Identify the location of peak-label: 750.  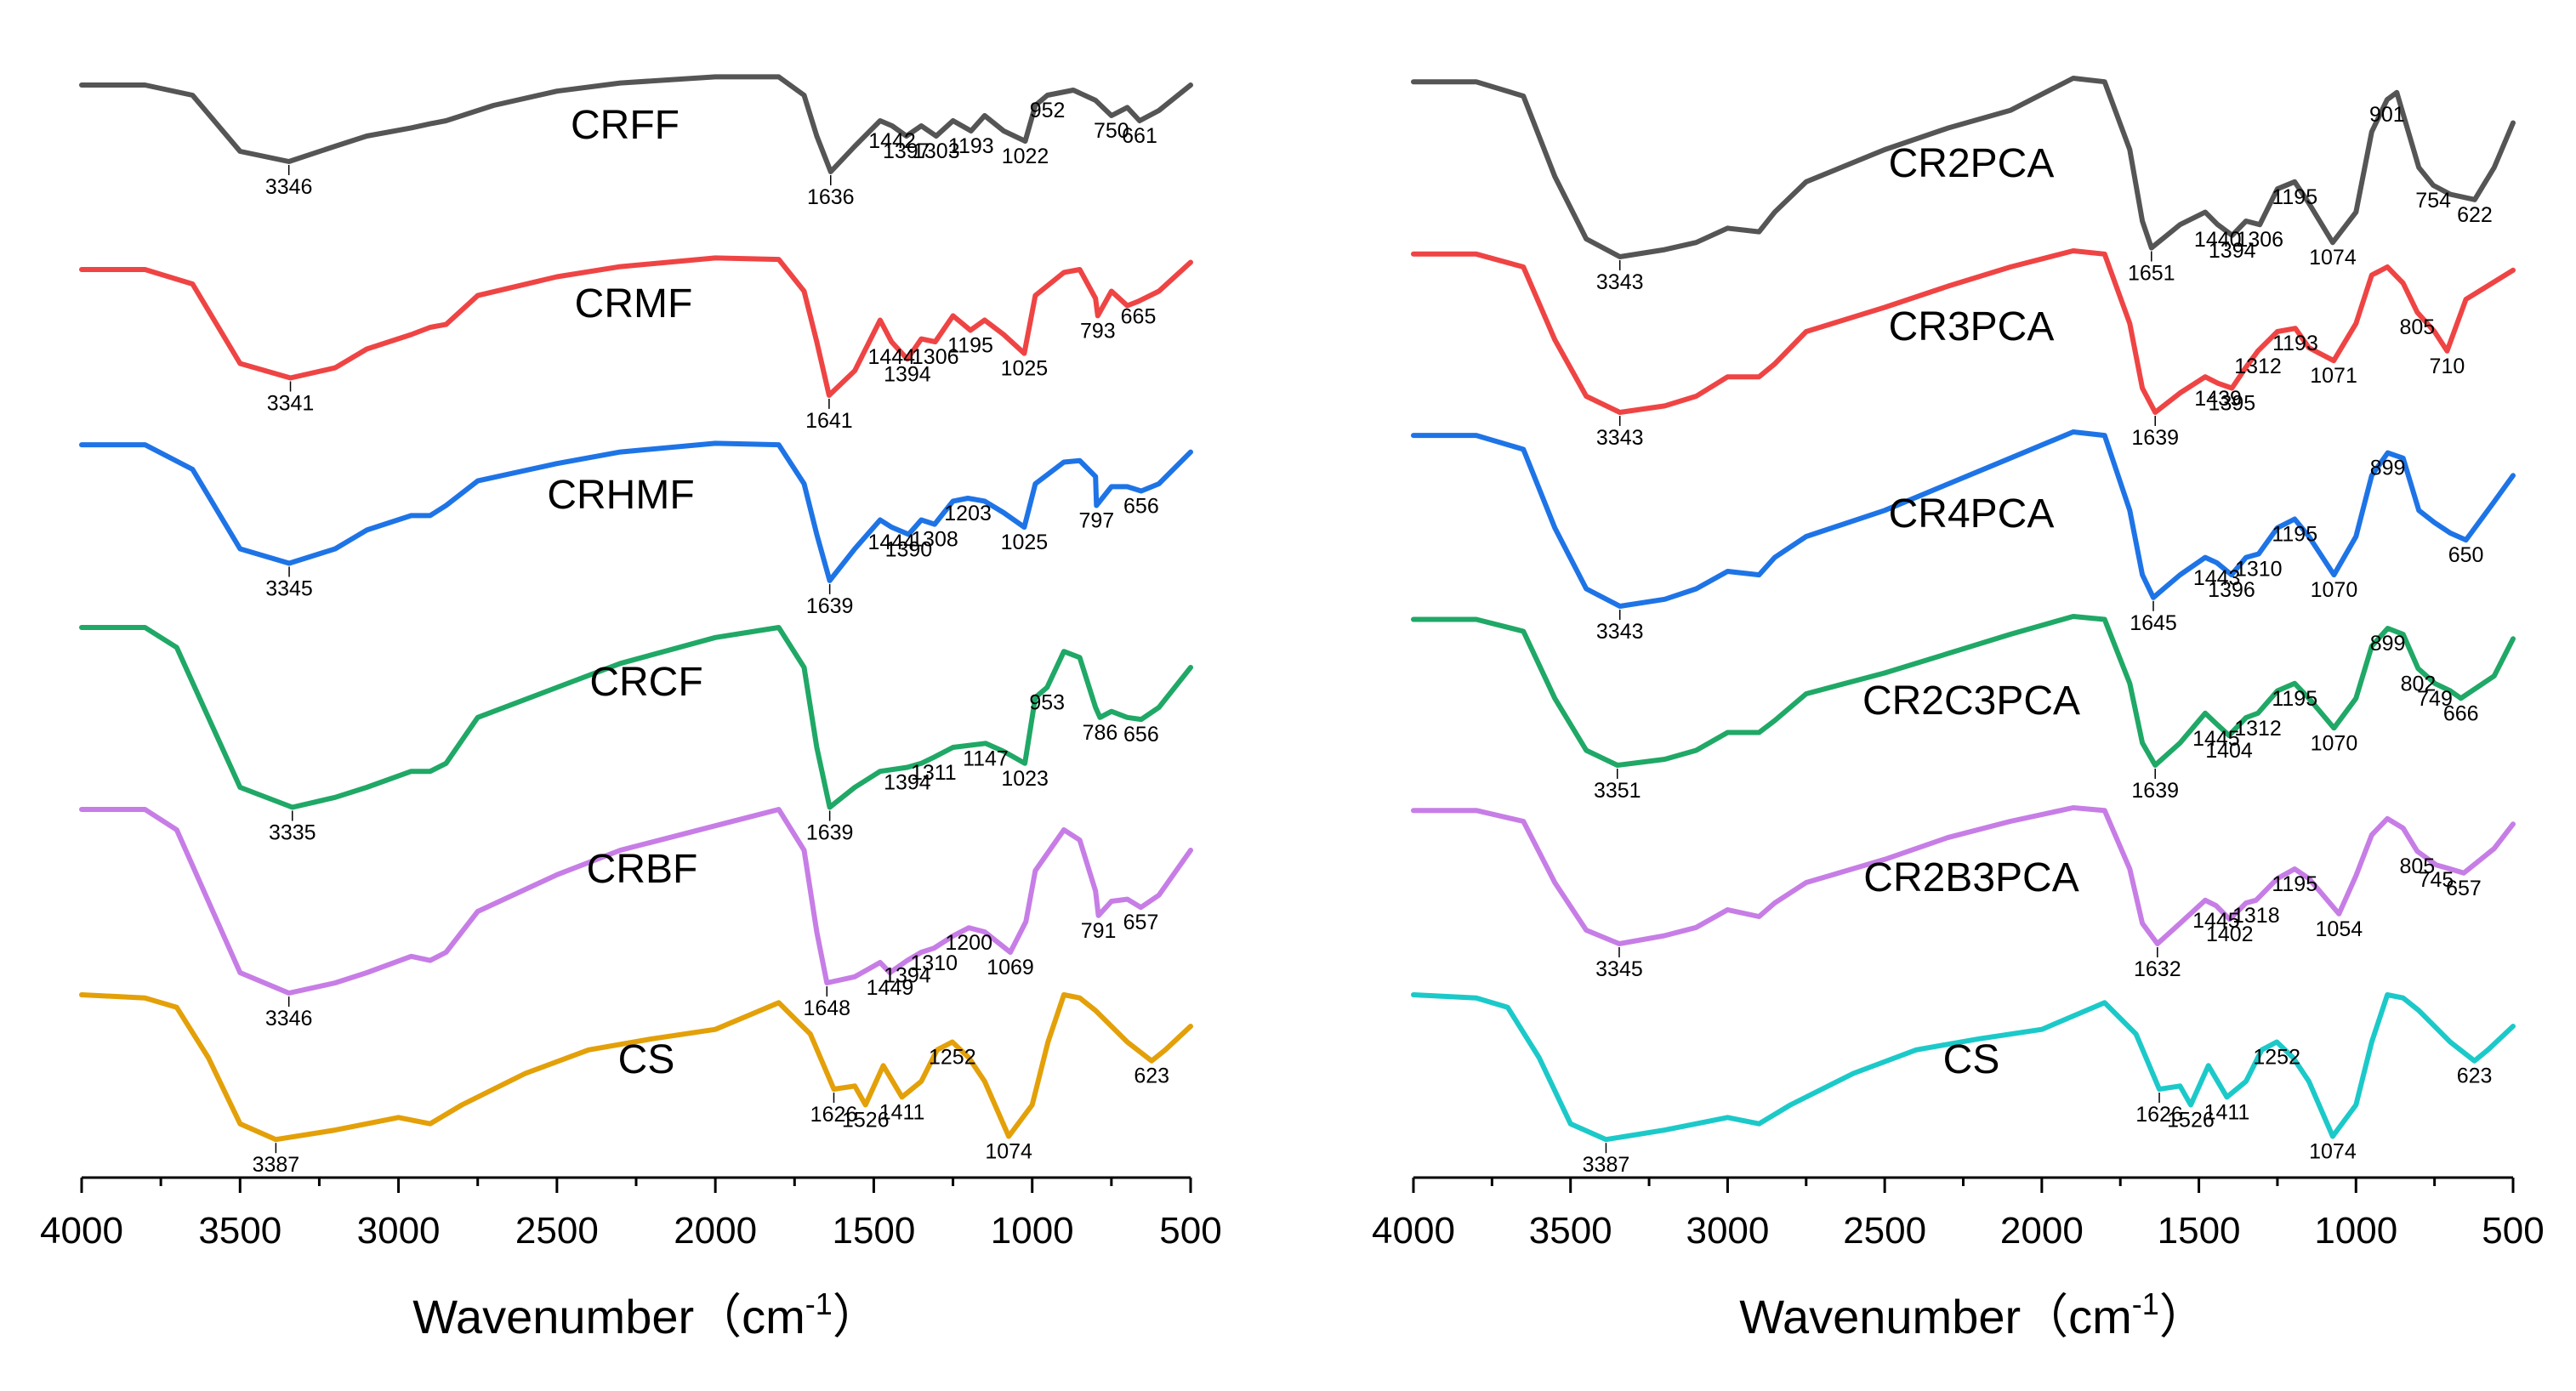
(1111, 131).